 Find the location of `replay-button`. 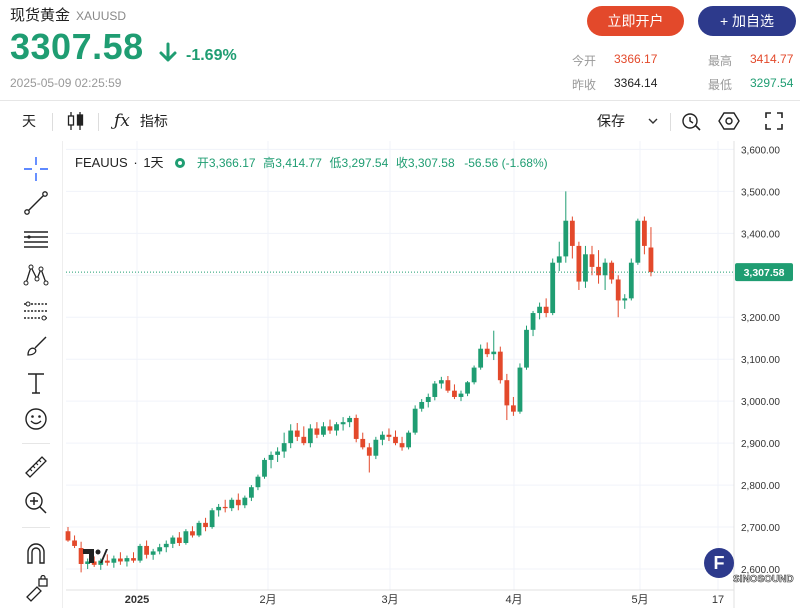

replay-button is located at coordinates (691, 121).